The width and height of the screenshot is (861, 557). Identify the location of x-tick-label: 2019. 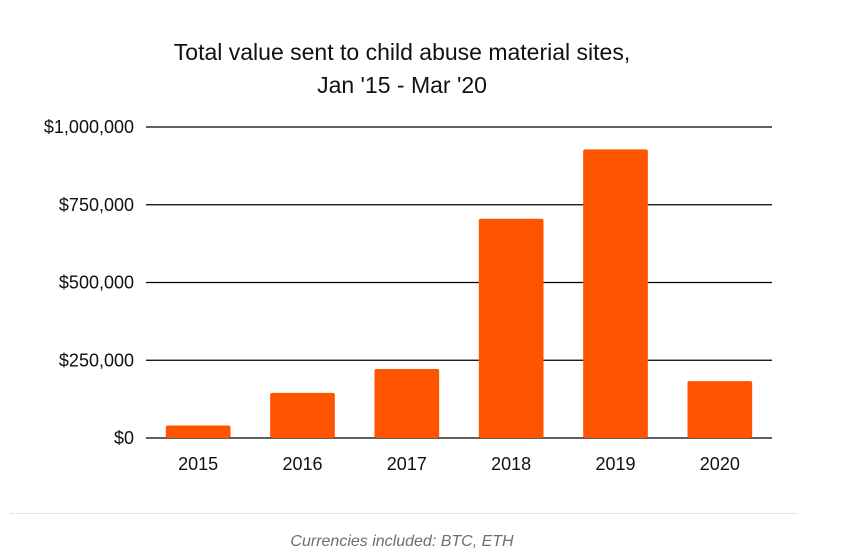
(615, 464).